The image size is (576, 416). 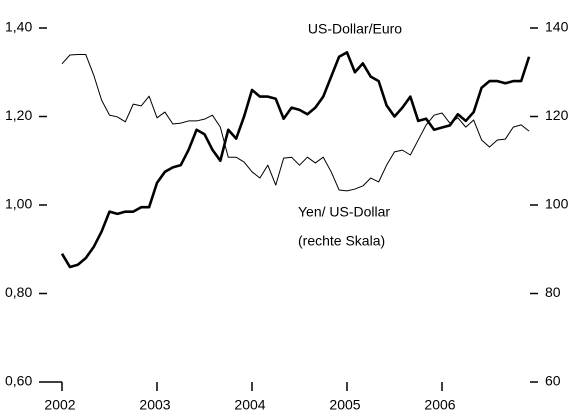 I want to click on x-tick-label: 2006, so click(x=439, y=405).